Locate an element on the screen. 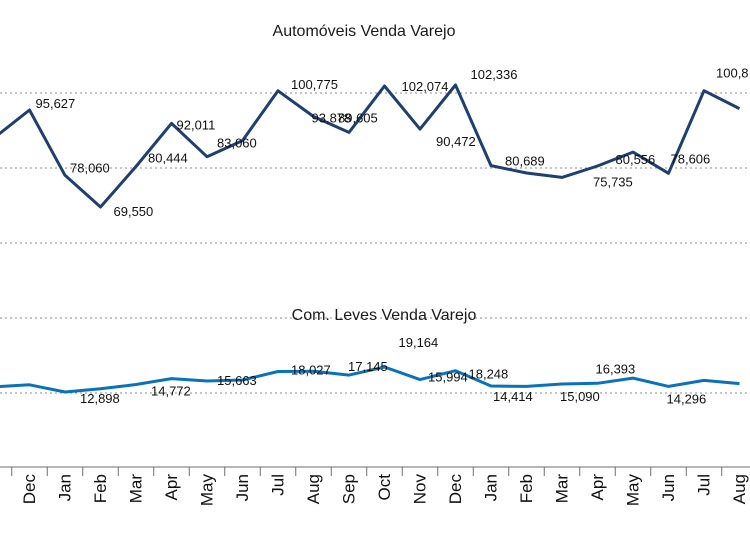  data-label: 93,878 is located at coordinates (332, 117).